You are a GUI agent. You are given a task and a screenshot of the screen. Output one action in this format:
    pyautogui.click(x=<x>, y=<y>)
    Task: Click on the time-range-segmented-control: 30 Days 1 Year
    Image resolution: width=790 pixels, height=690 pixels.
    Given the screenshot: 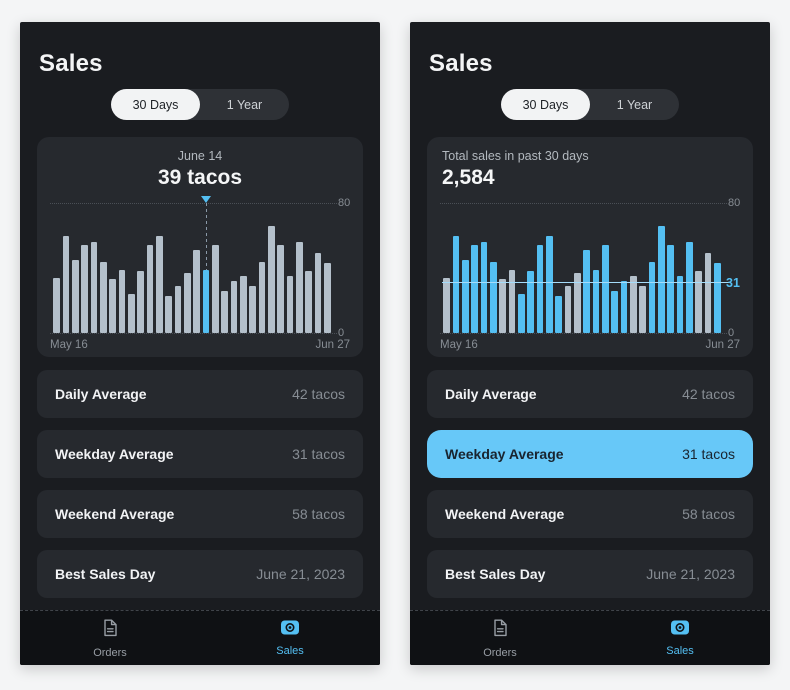 What is the action you would take?
    pyautogui.click(x=200, y=104)
    